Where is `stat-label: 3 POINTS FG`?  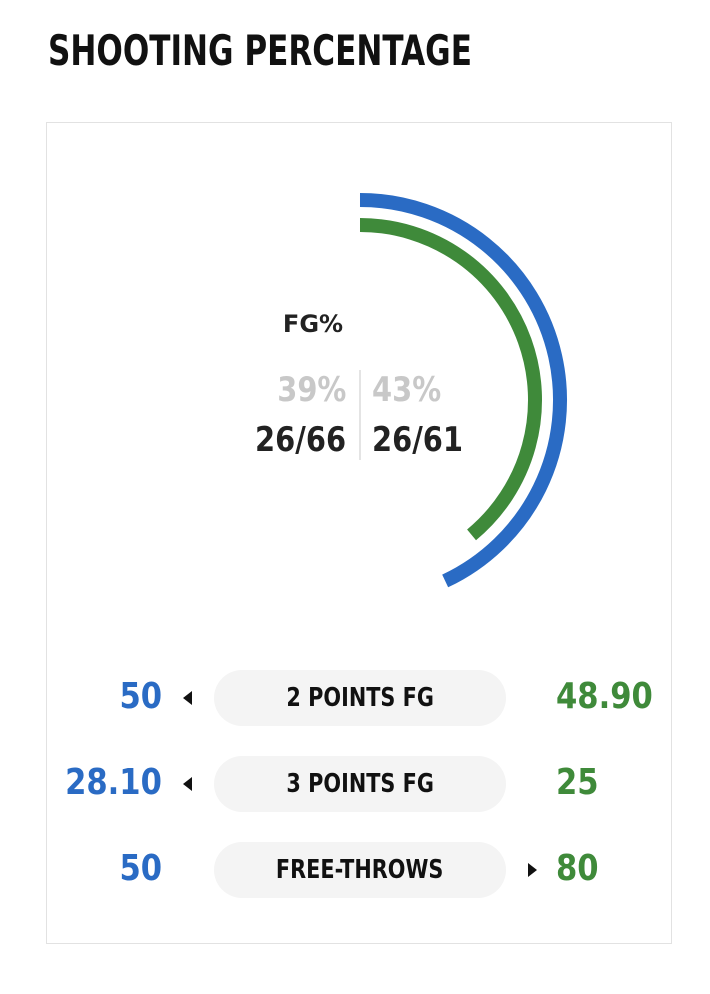
stat-label: 3 POINTS FG is located at coordinates (360, 784).